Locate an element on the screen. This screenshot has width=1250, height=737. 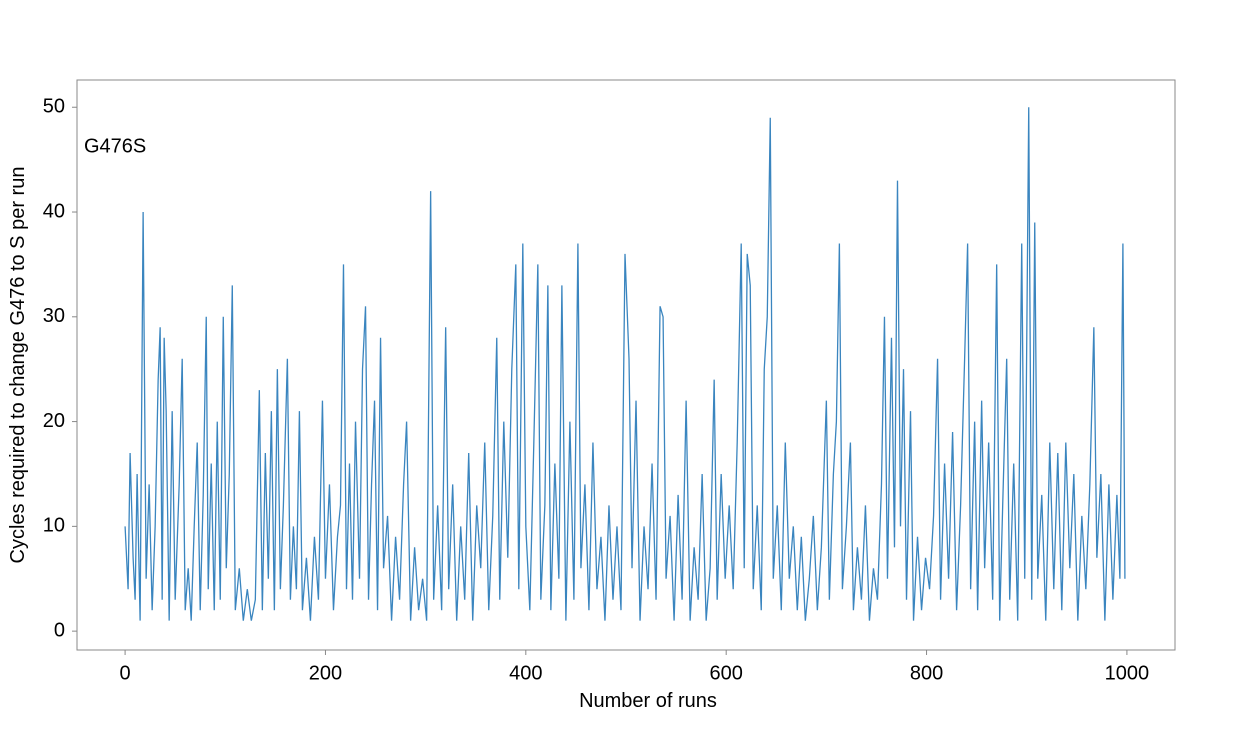
x-tick-label: 1000 is located at coordinates (1127, 673).